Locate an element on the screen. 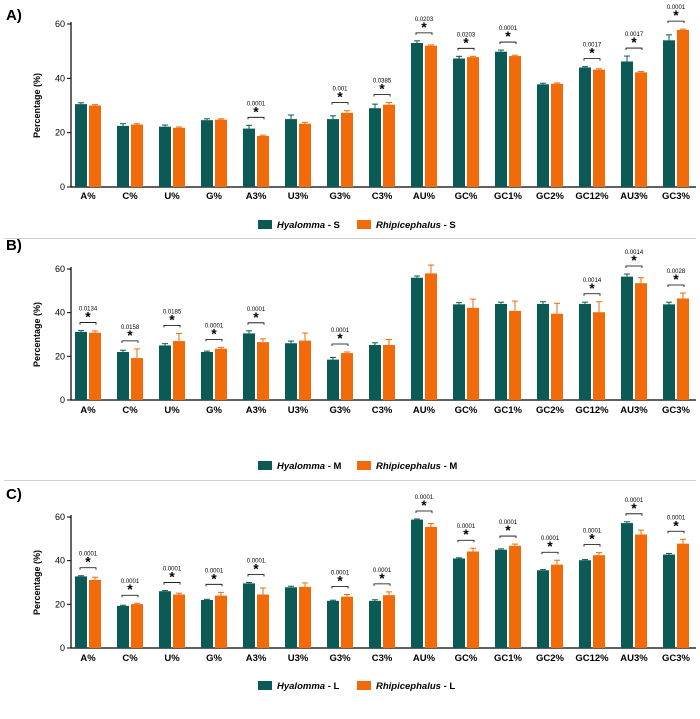 This screenshot has width=700, height=719. p-value-label: 0.0014 is located at coordinates (592, 281).